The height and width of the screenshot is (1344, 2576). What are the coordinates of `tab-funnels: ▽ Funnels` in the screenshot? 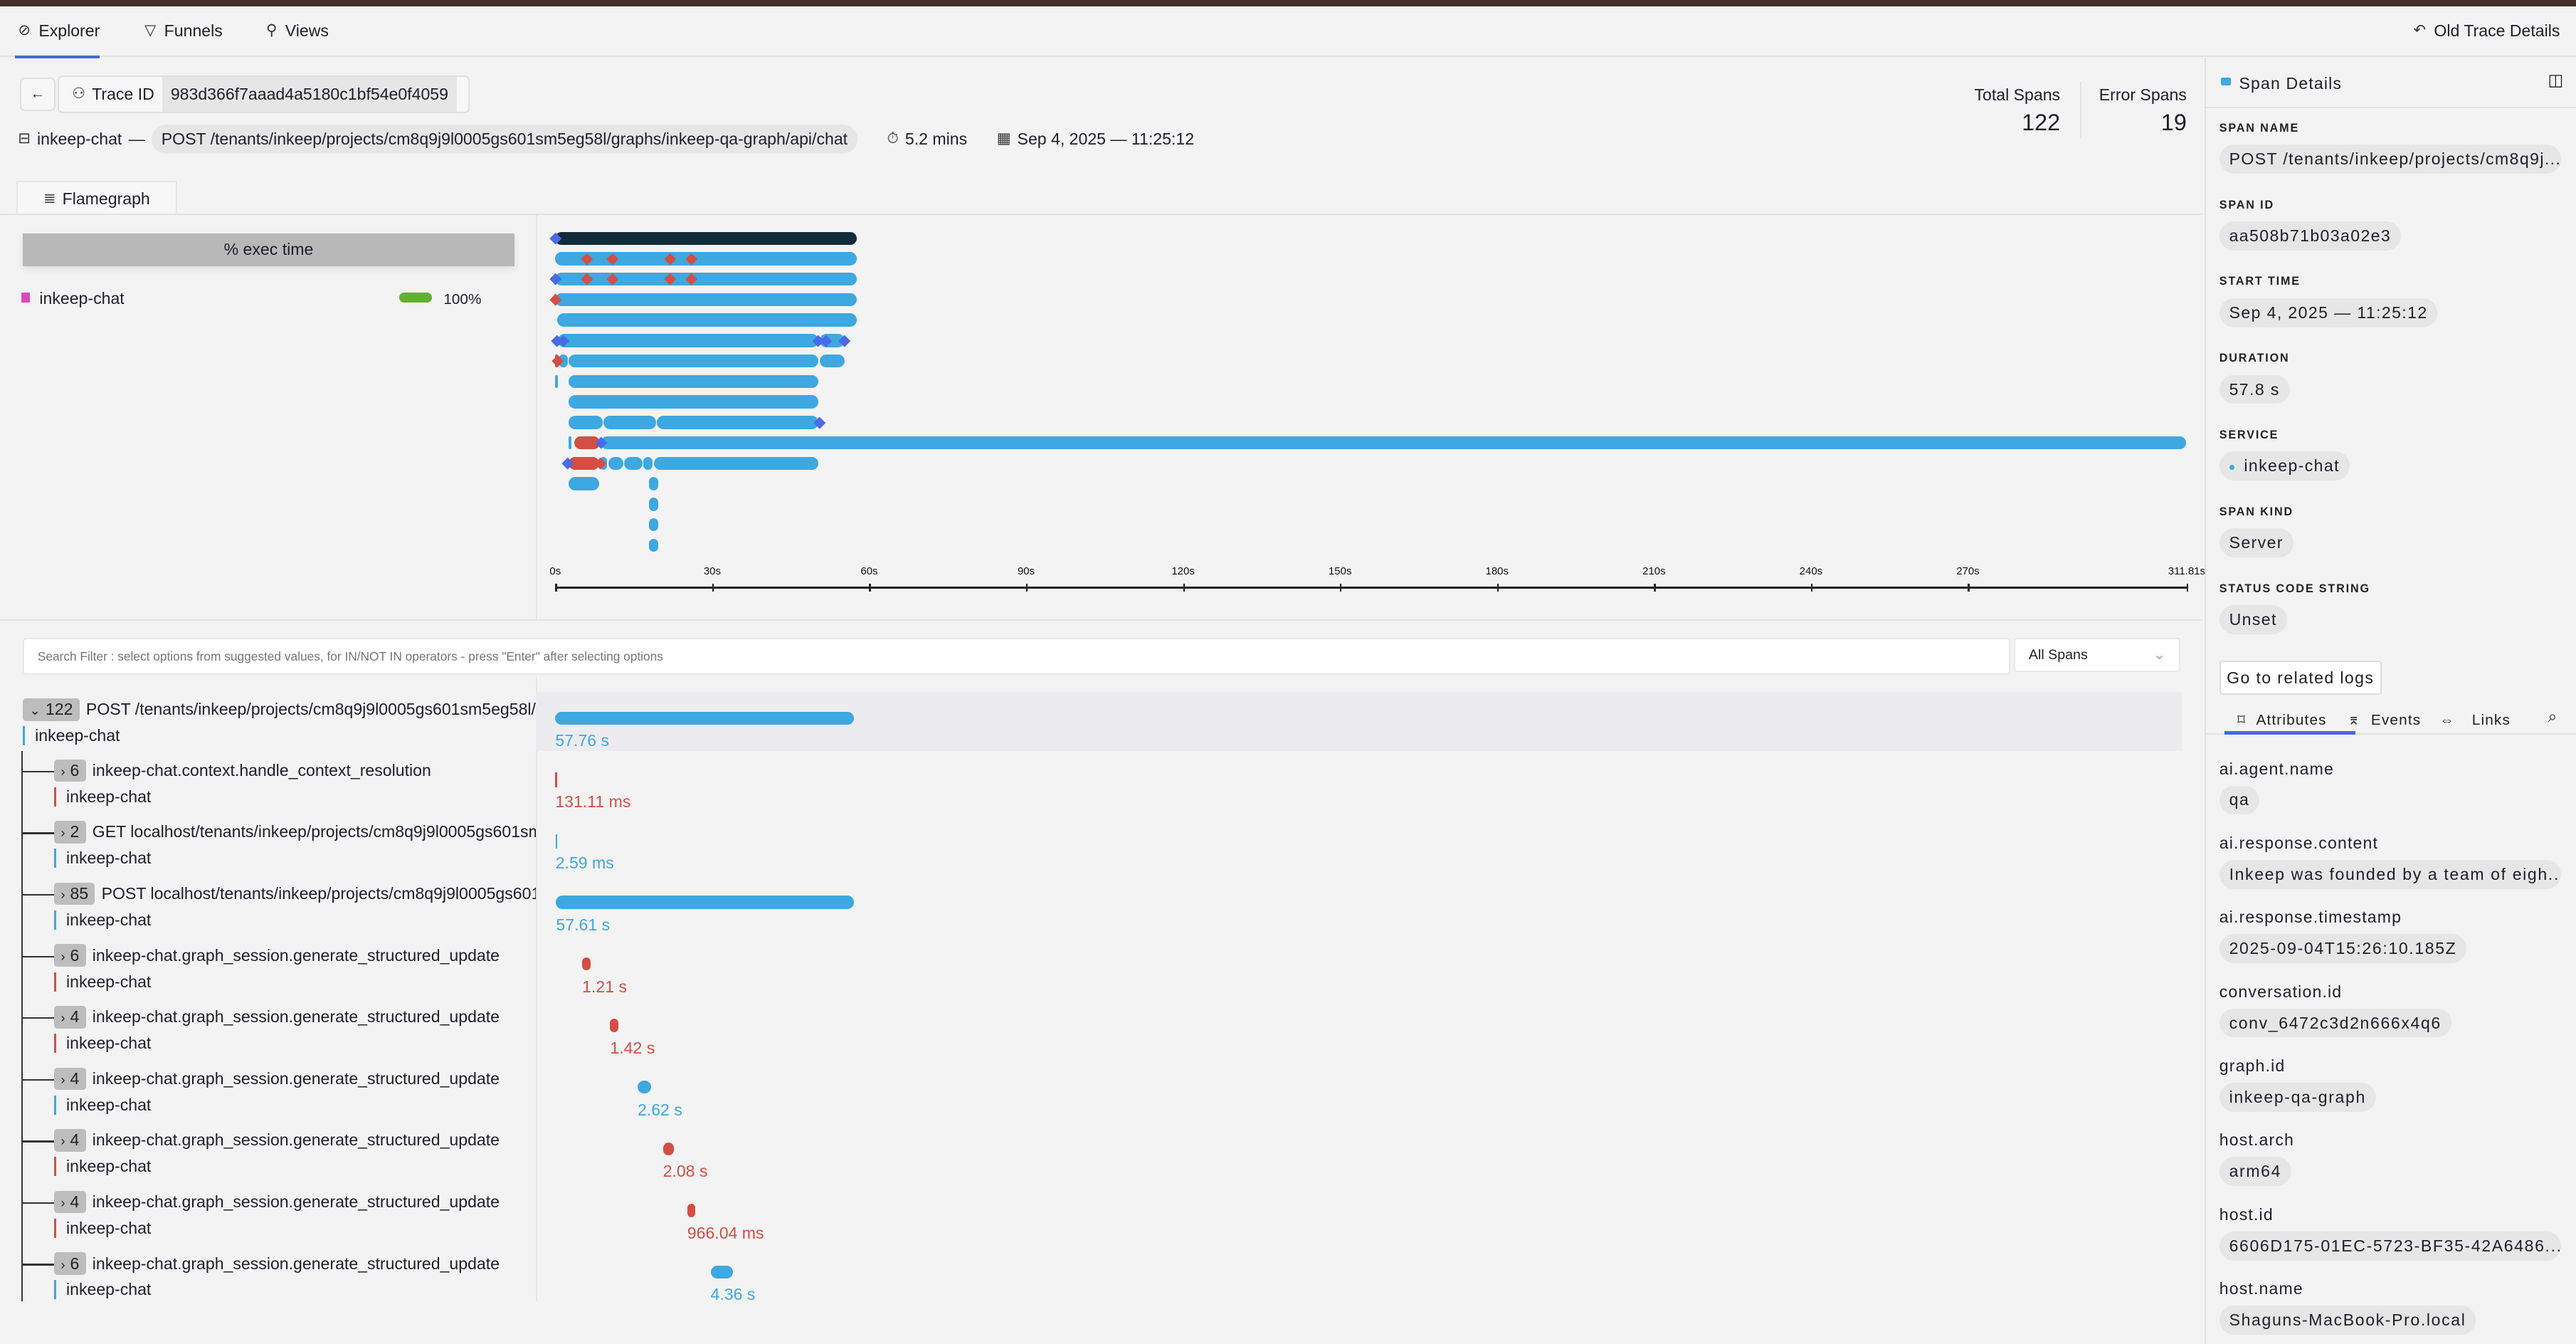 It's located at (183, 31).